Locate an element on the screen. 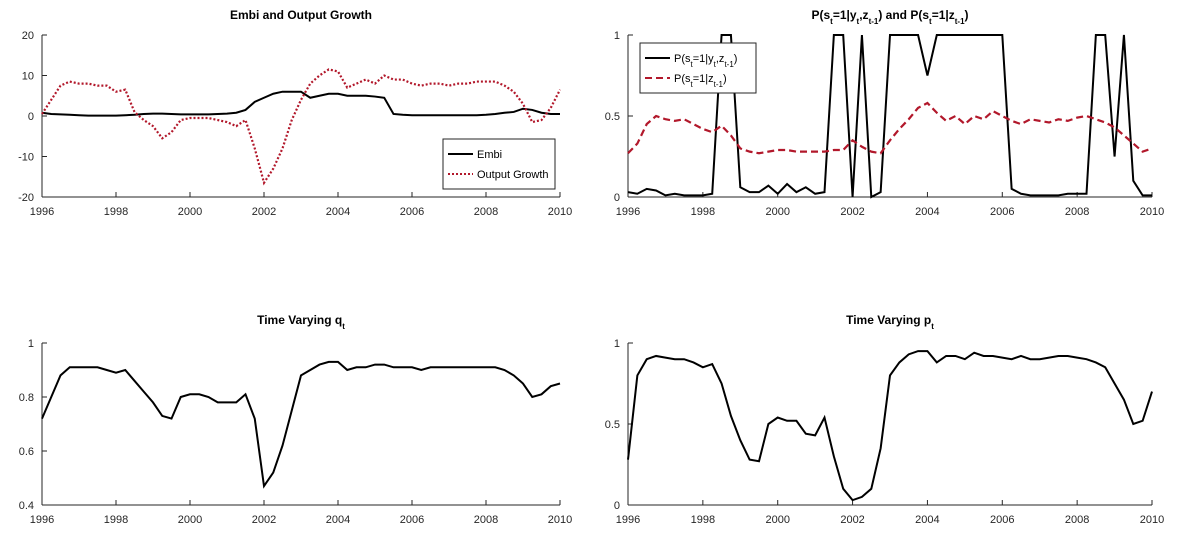 The image size is (1183, 548). text-part: ) and P(s is located at coordinates (903, 15).